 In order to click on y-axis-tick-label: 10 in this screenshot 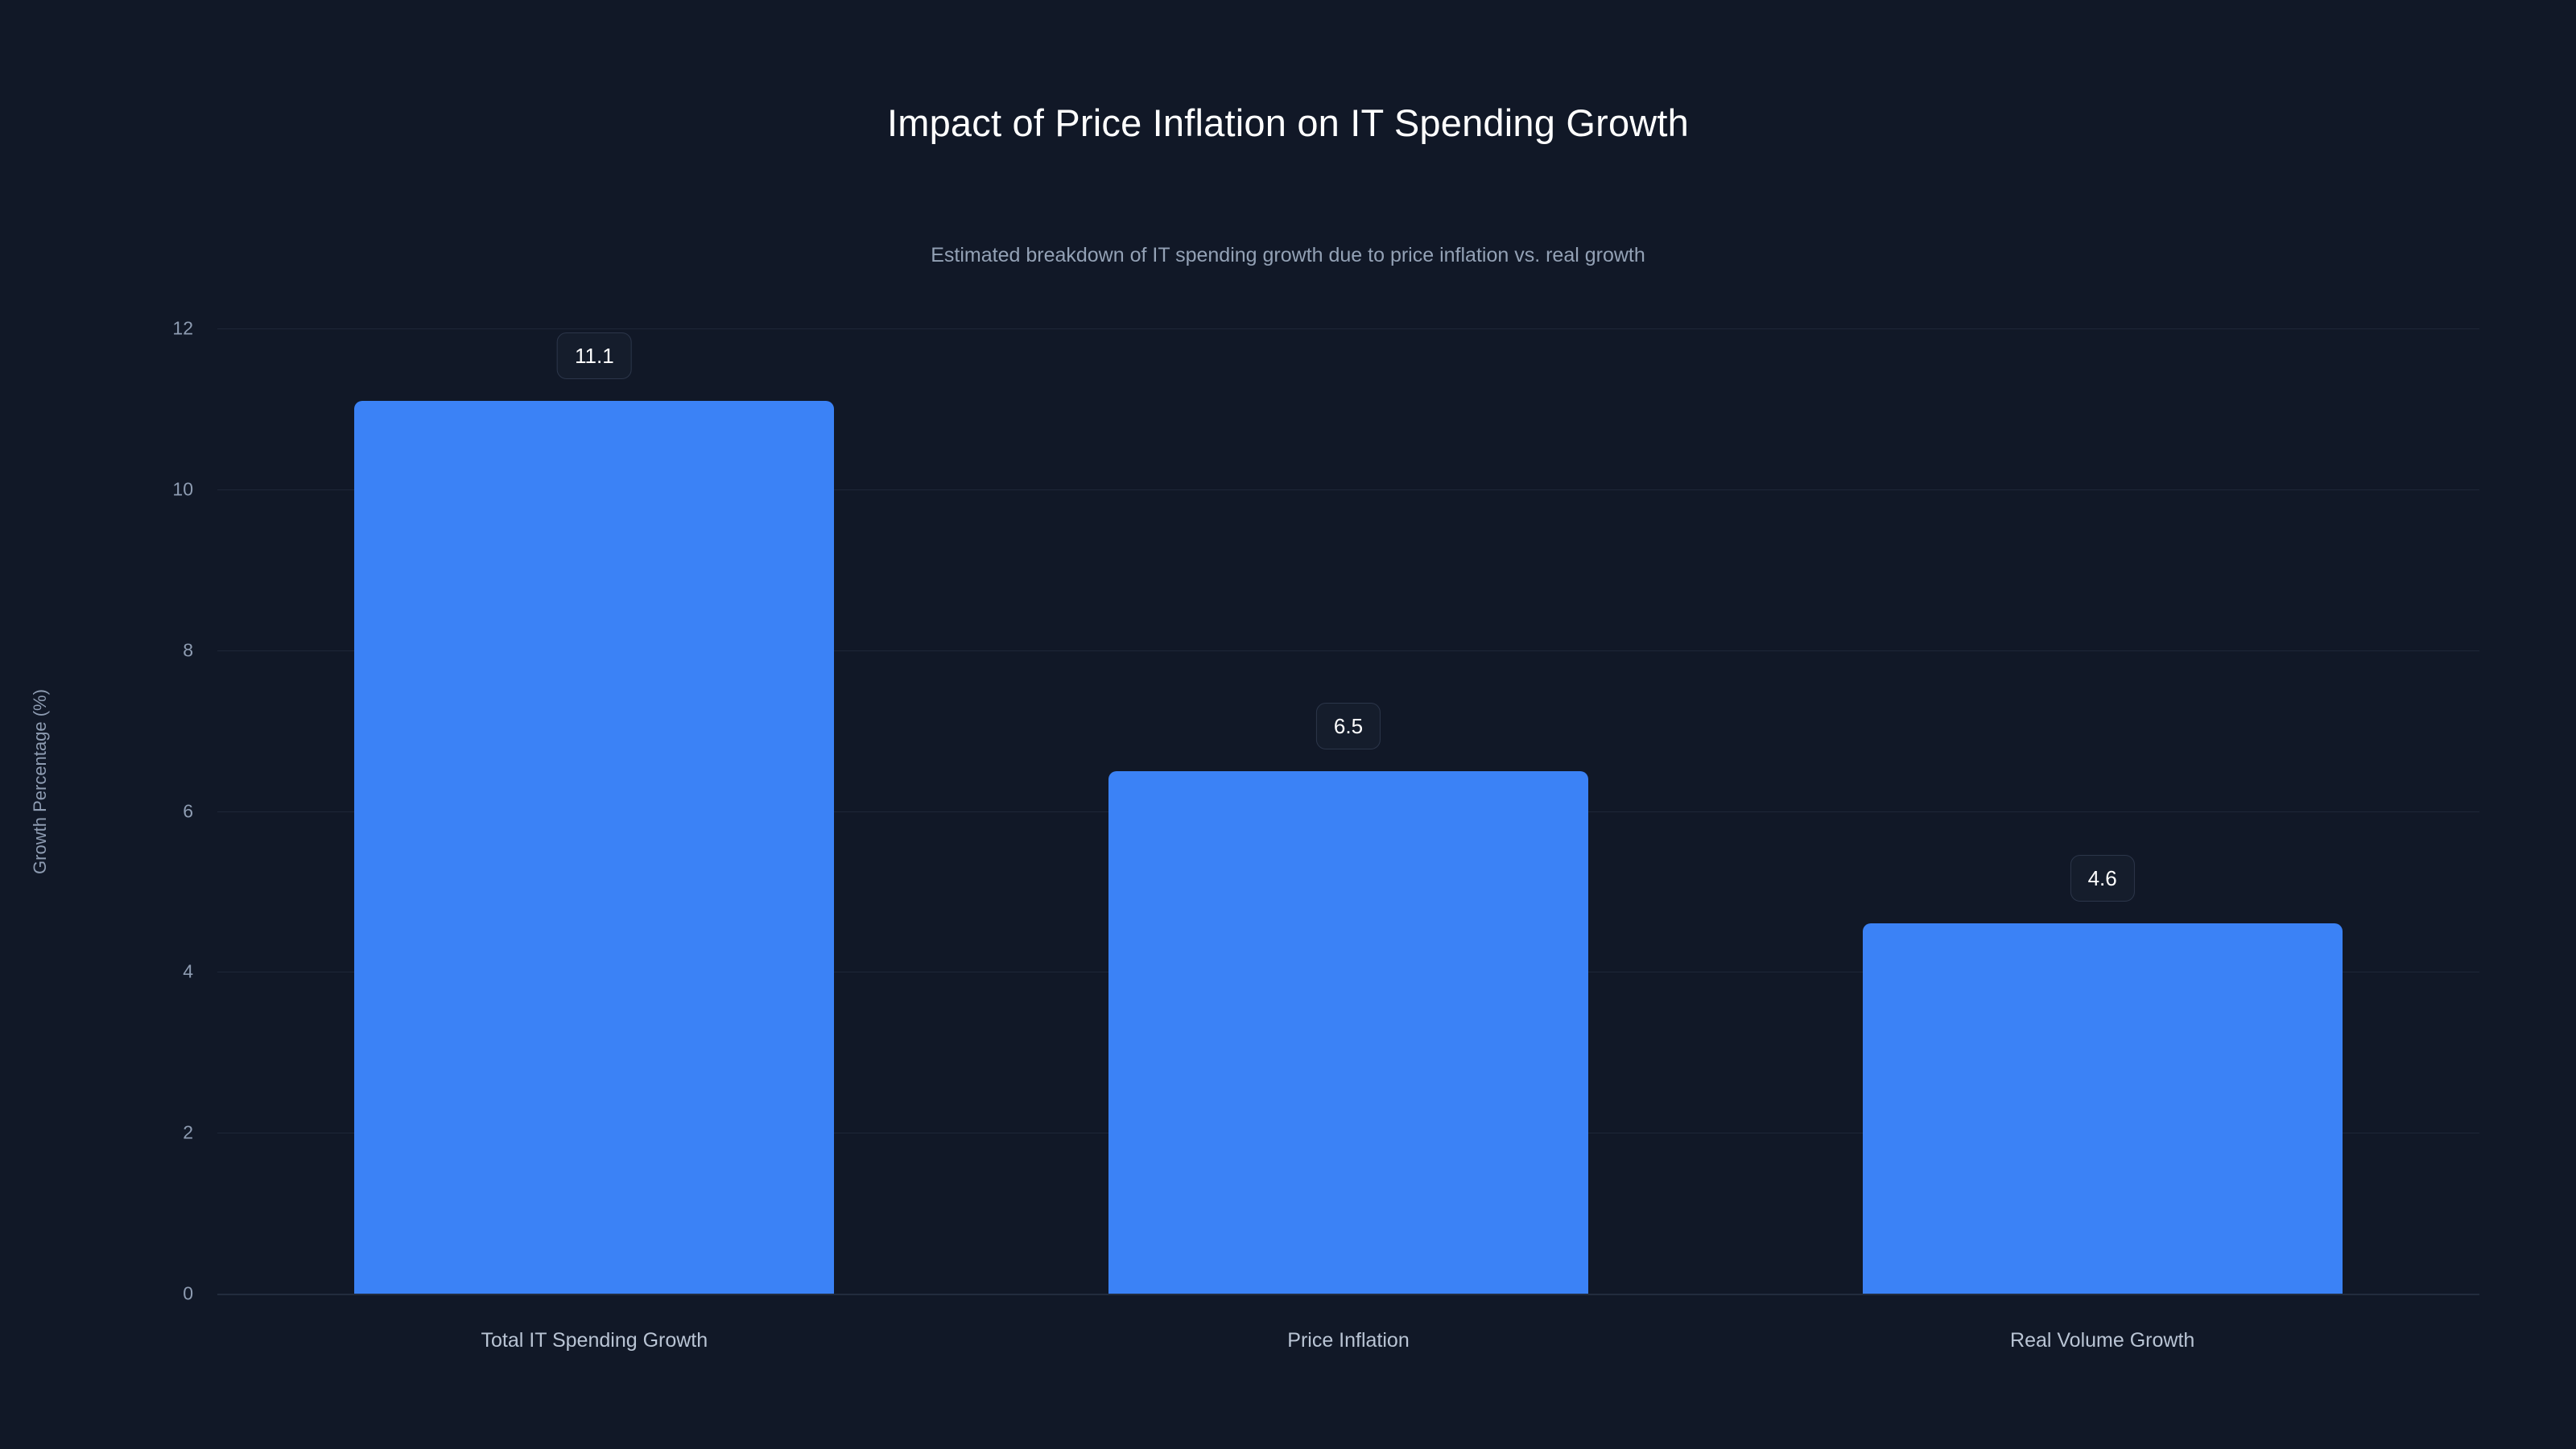, I will do `click(182, 489)`.